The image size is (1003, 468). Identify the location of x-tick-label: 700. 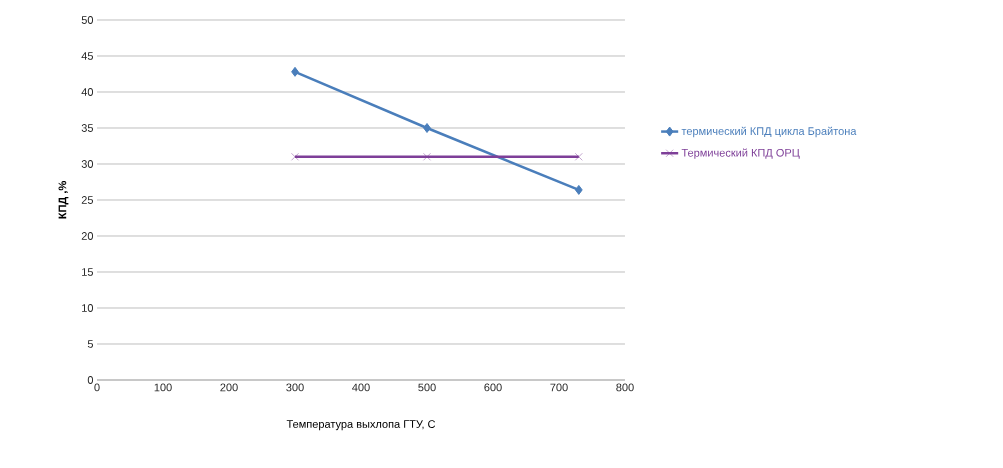
(559, 387).